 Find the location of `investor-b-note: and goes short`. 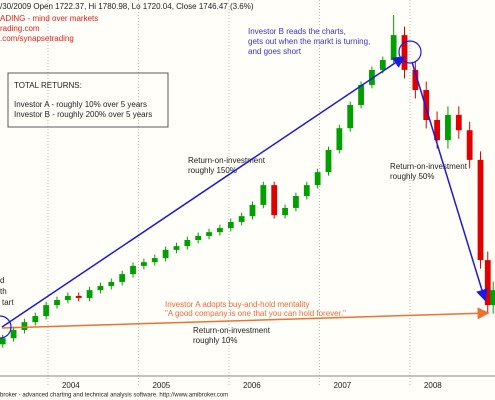

investor-b-note: and goes short is located at coordinates (275, 51).